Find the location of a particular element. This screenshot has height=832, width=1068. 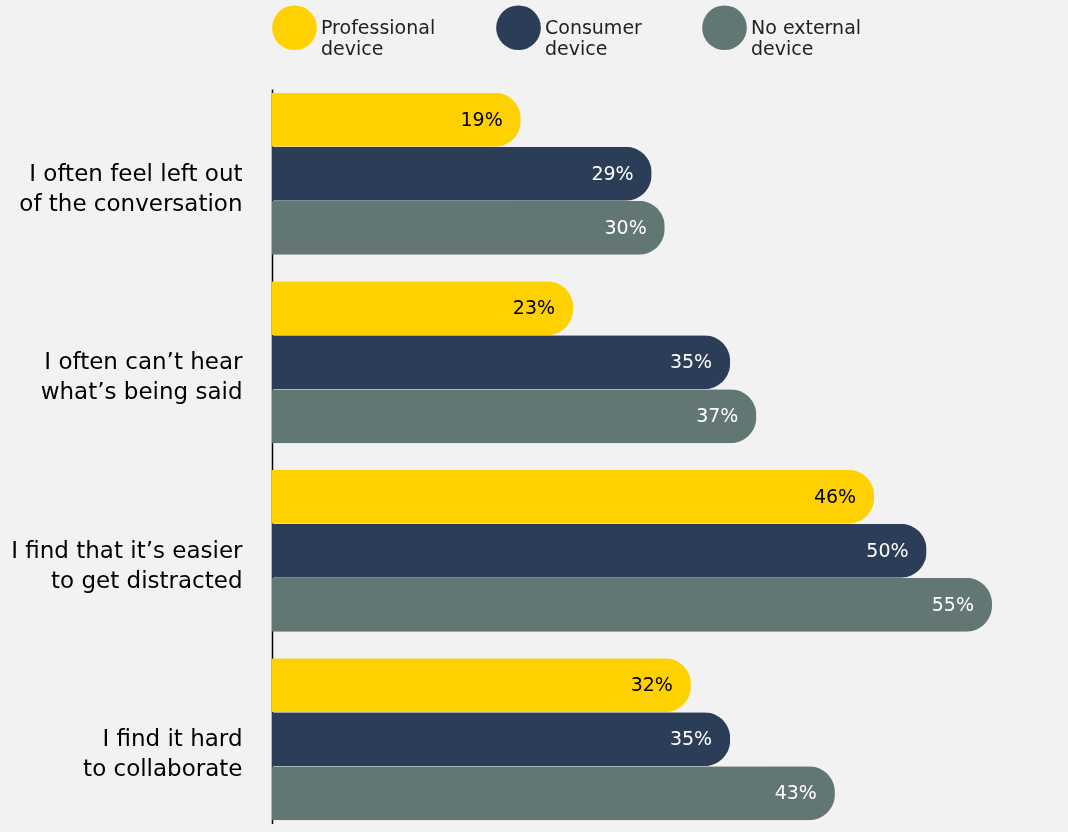

legend-label: No external device is located at coordinates (806, 37).